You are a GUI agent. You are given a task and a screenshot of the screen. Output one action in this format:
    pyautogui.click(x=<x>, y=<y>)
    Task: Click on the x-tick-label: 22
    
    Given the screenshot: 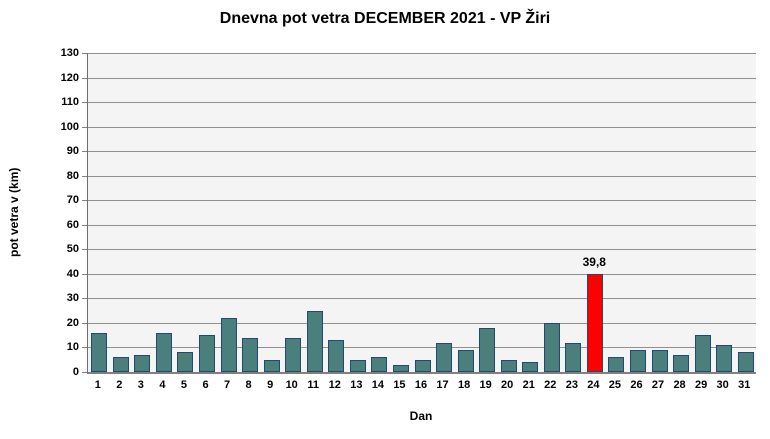 What is the action you would take?
    pyautogui.click(x=550, y=385)
    